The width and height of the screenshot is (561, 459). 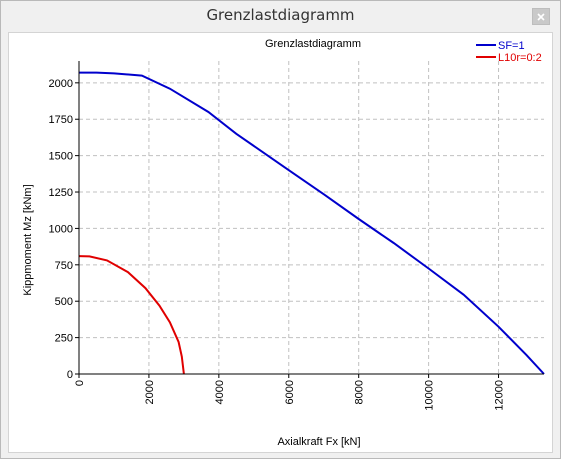 I want to click on y-tick-label: 1250, so click(x=61, y=193).